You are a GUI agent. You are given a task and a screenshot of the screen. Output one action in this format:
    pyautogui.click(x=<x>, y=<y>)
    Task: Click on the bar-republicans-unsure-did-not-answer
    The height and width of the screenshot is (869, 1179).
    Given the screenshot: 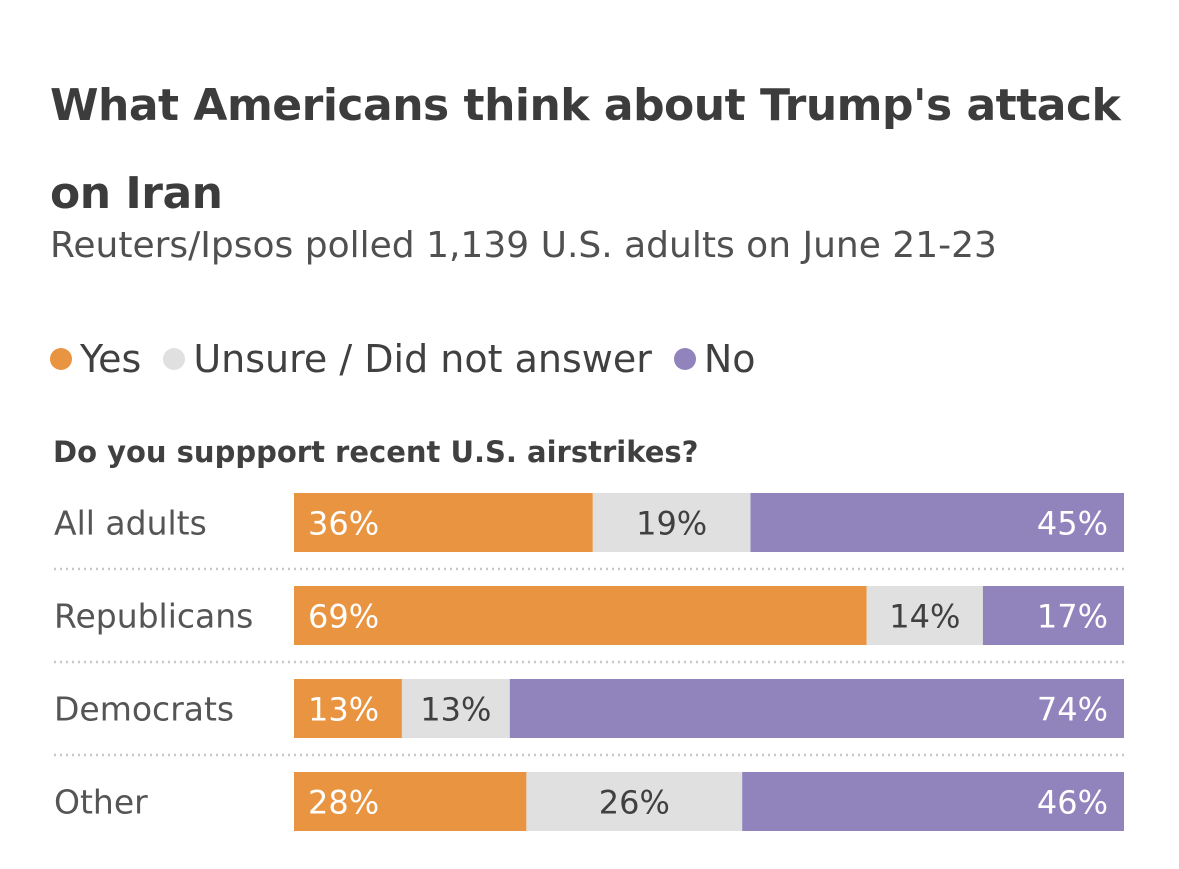 What is the action you would take?
    pyautogui.click(x=924, y=615)
    